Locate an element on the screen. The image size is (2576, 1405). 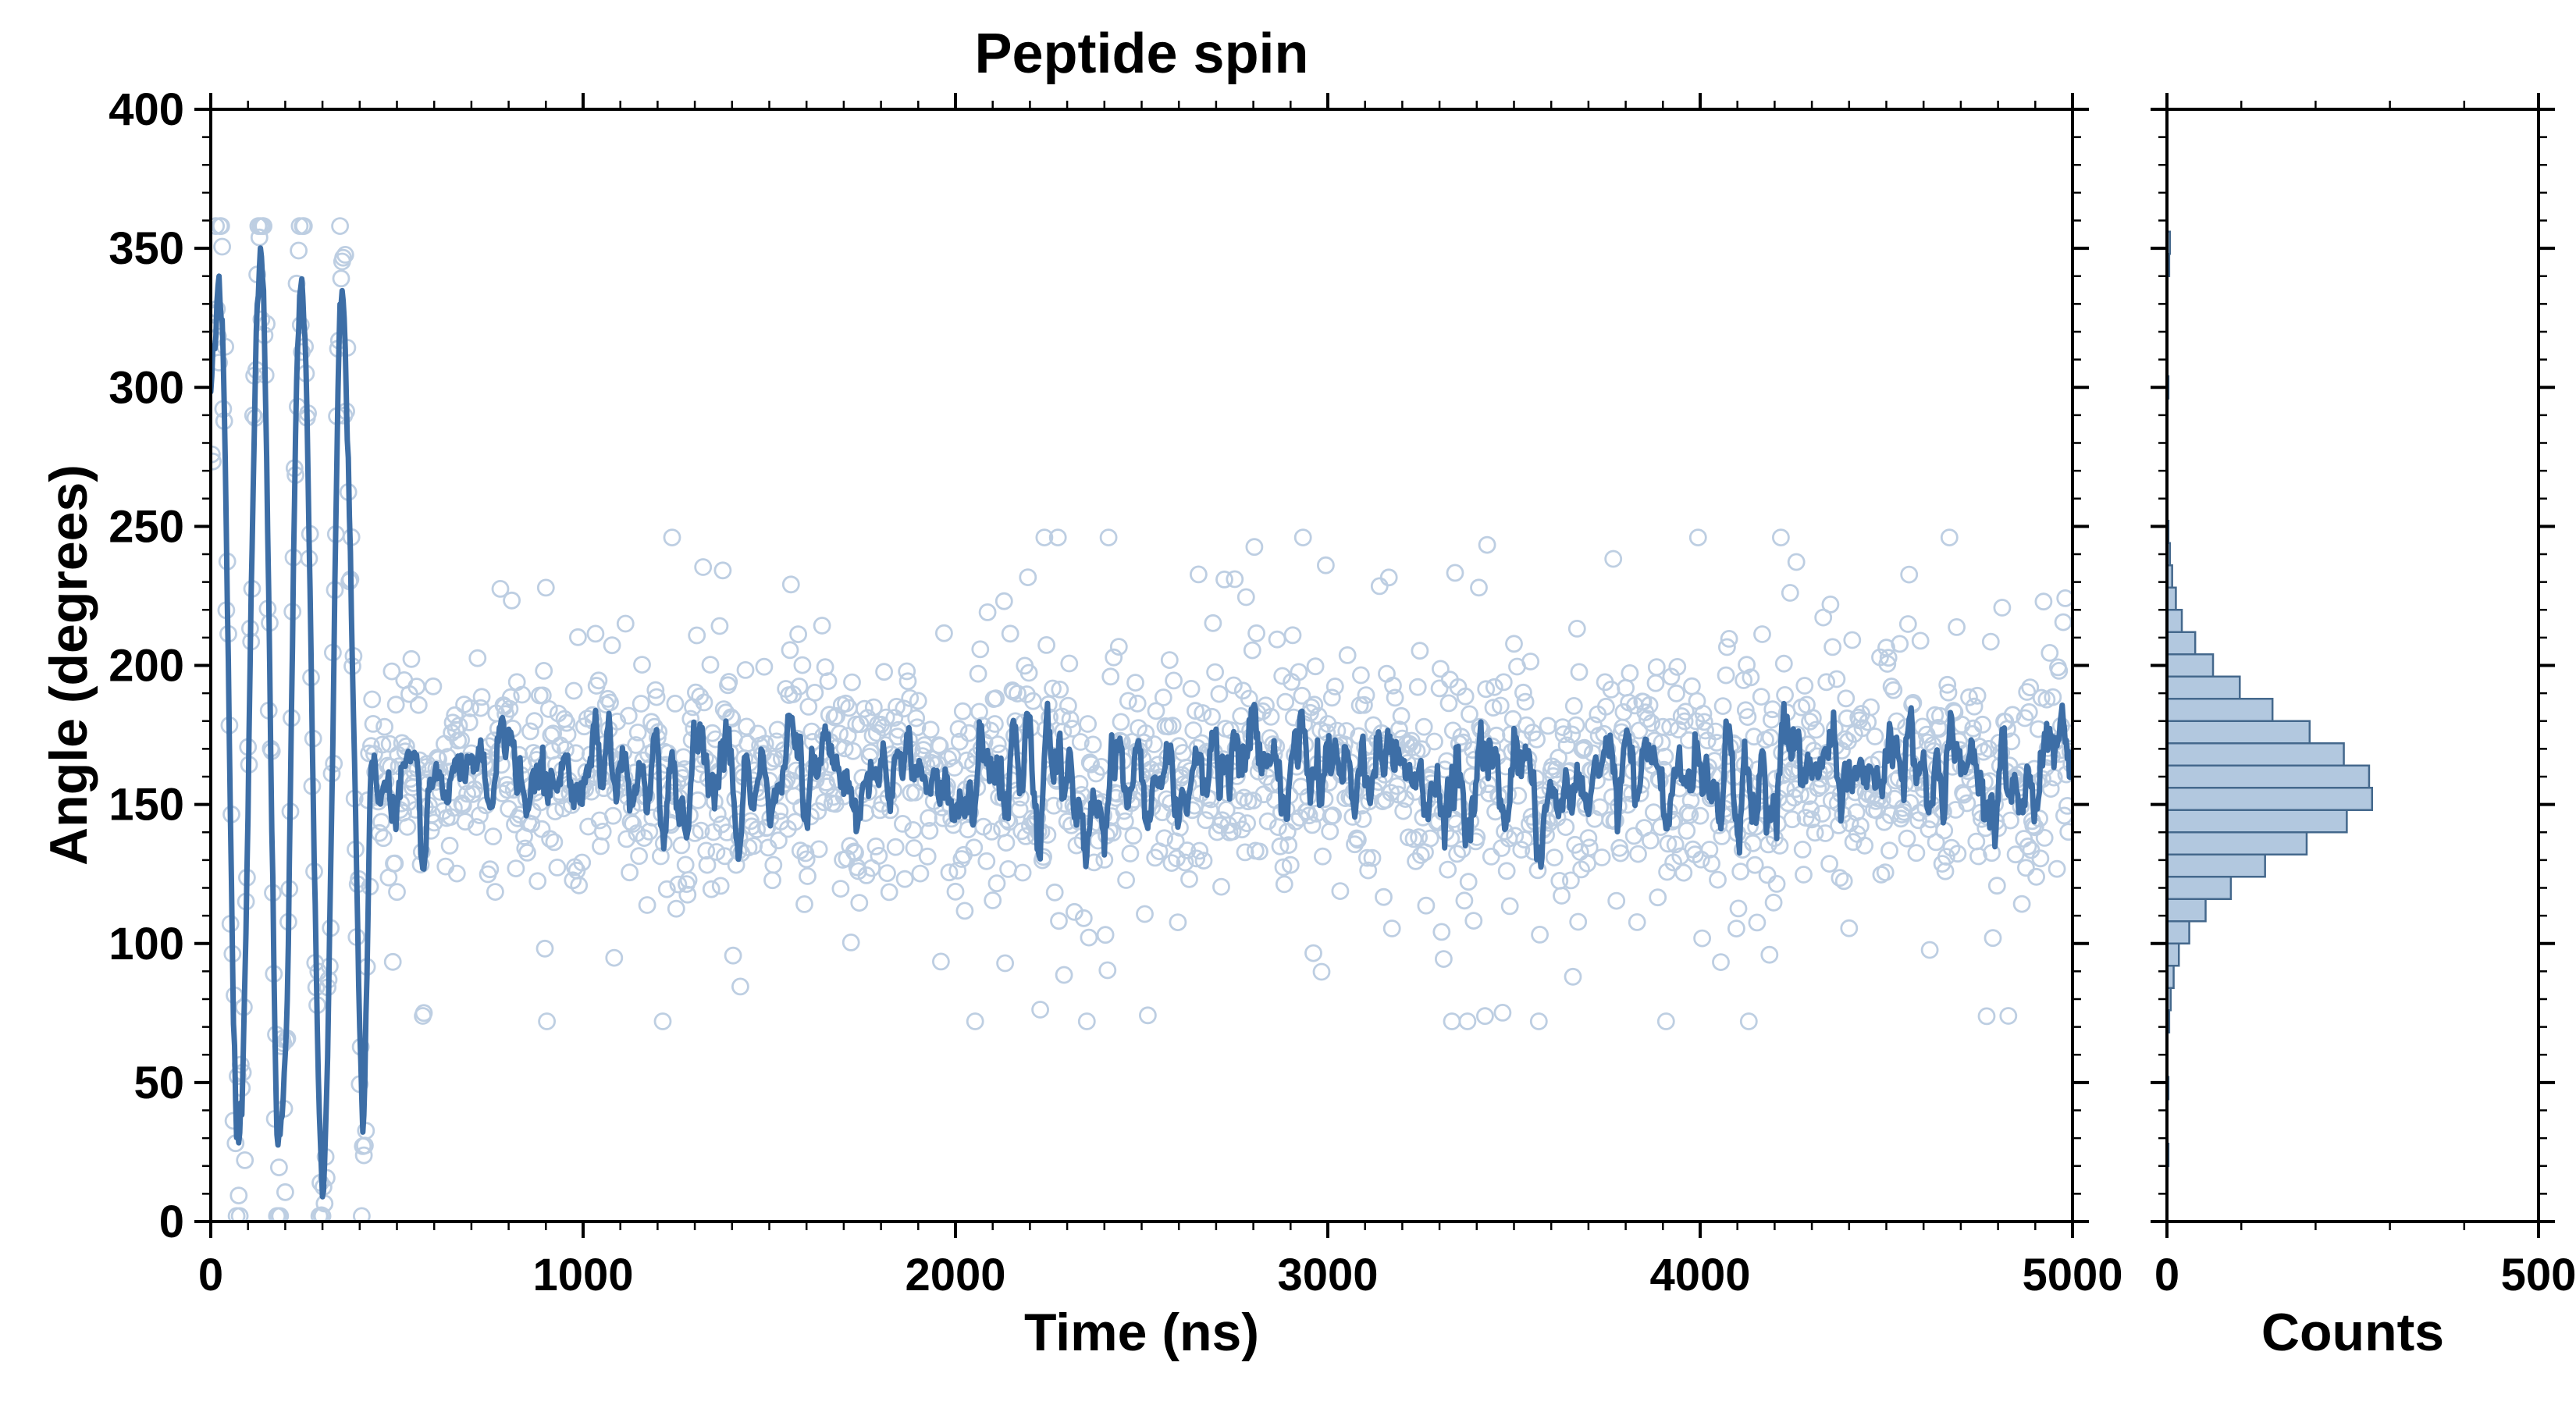
y-tick-label: 150 is located at coordinates (146, 806).